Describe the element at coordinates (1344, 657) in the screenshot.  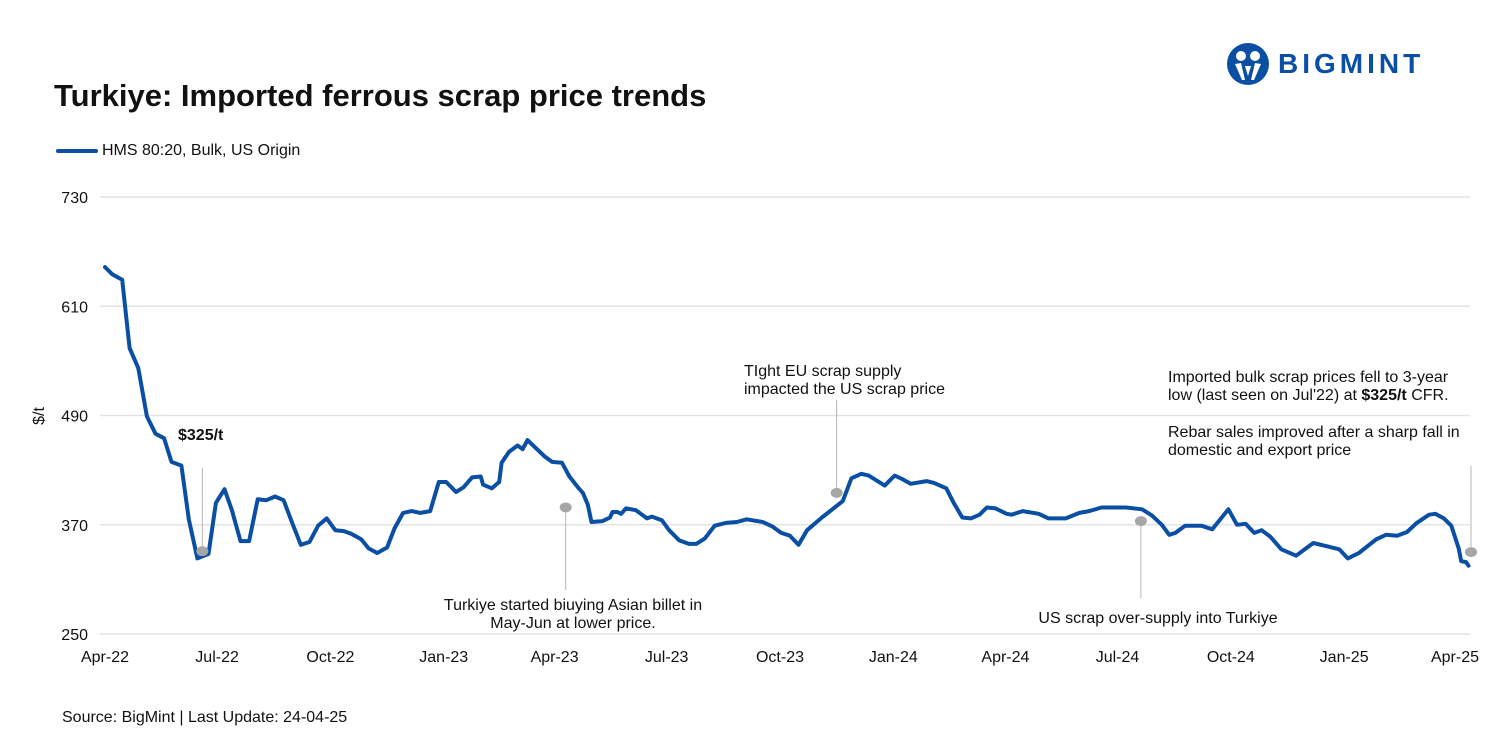
I see `x-tick-label: Jan-25` at that location.